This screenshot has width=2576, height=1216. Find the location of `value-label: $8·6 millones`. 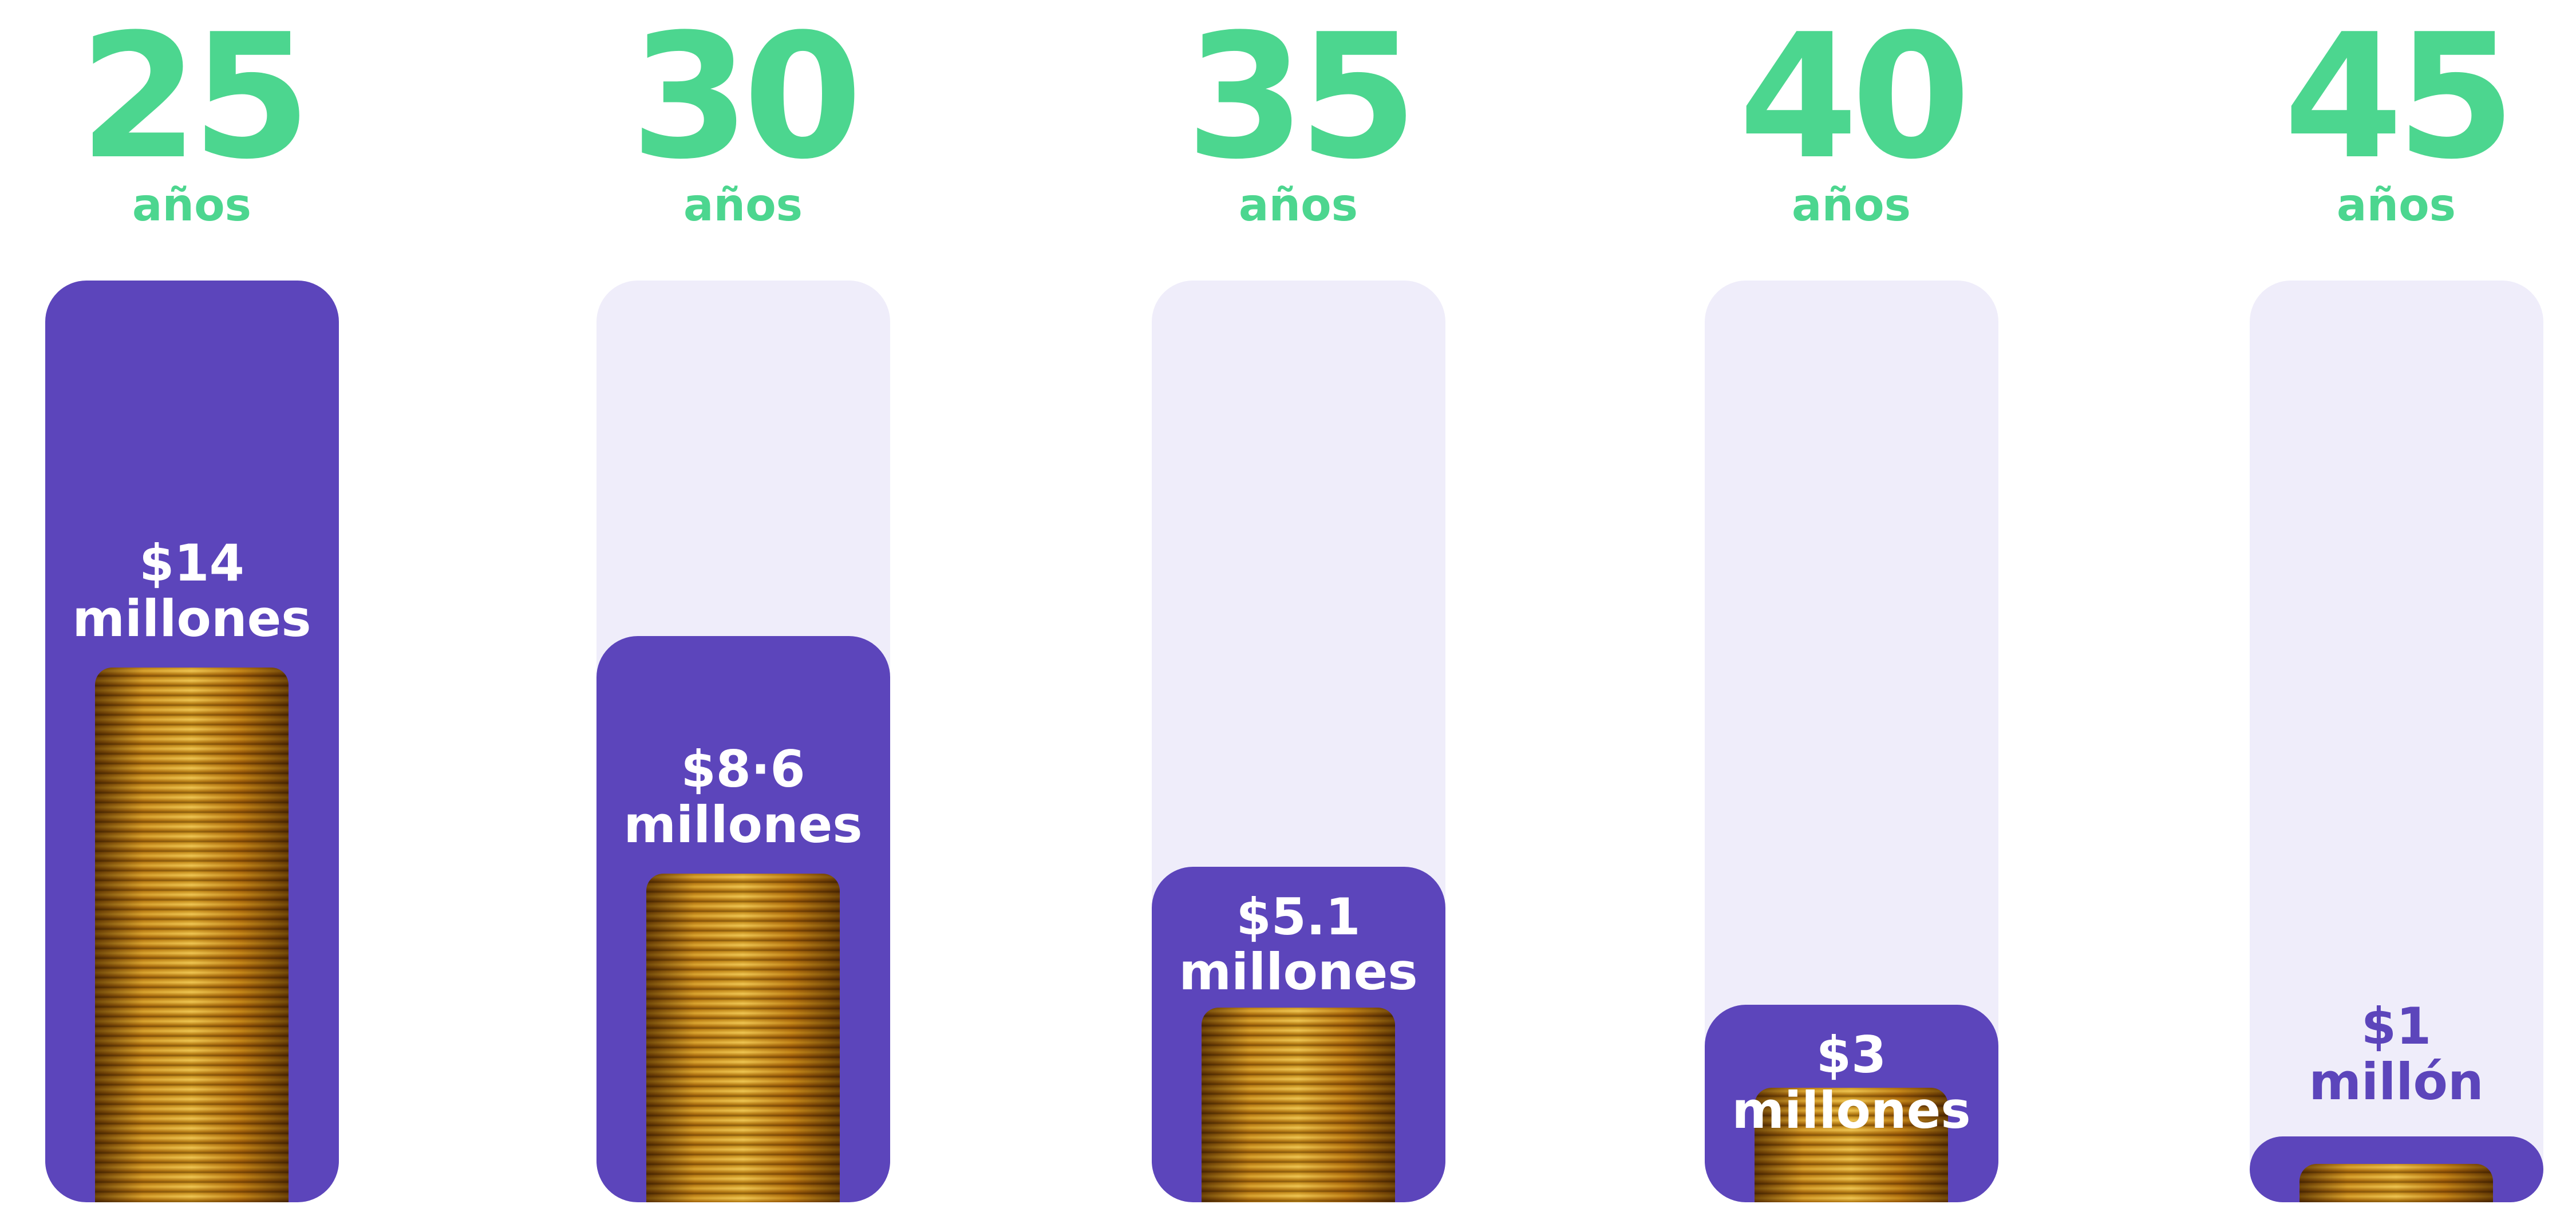

value-label: $8·6 millones is located at coordinates (743, 797).